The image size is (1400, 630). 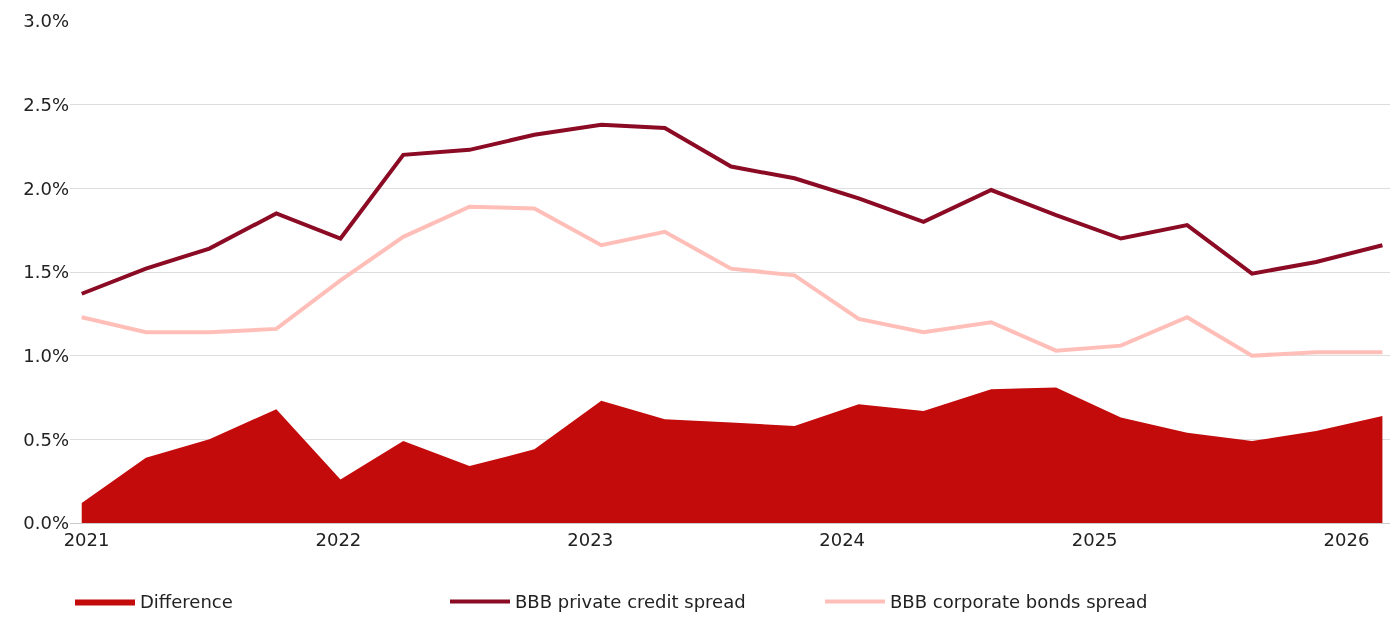 I want to click on y-tick-label: 3.0%, so click(x=46, y=21).